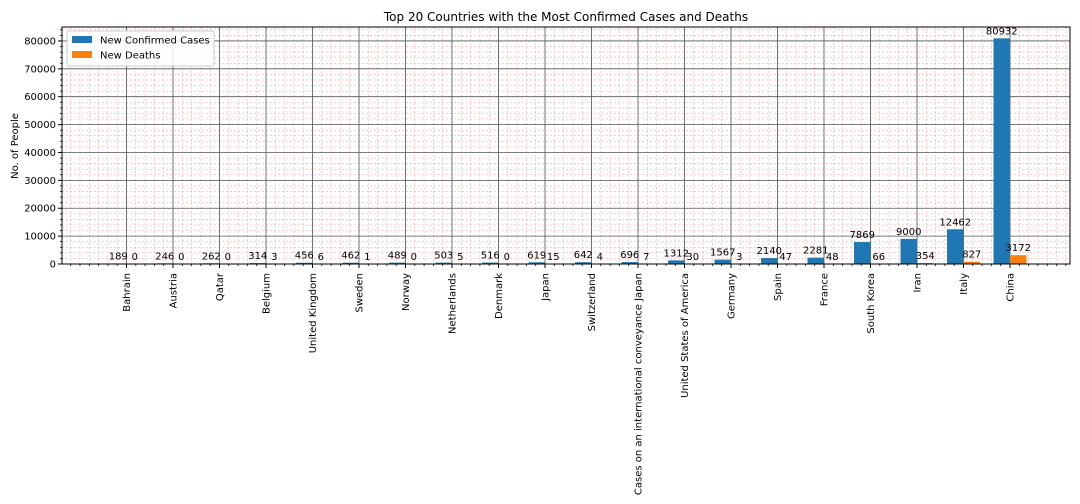 This screenshot has width=1080, height=504. Describe the element at coordinates (453, 303) in the screenshot. I see `x-tick-label: Netherlands` at that location.